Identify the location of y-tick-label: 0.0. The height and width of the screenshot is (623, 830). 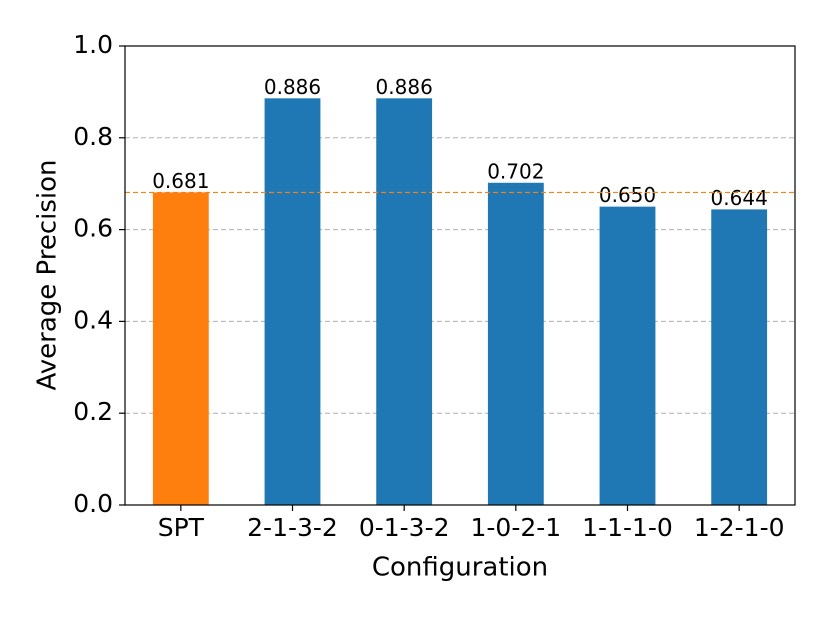
(93, 503).